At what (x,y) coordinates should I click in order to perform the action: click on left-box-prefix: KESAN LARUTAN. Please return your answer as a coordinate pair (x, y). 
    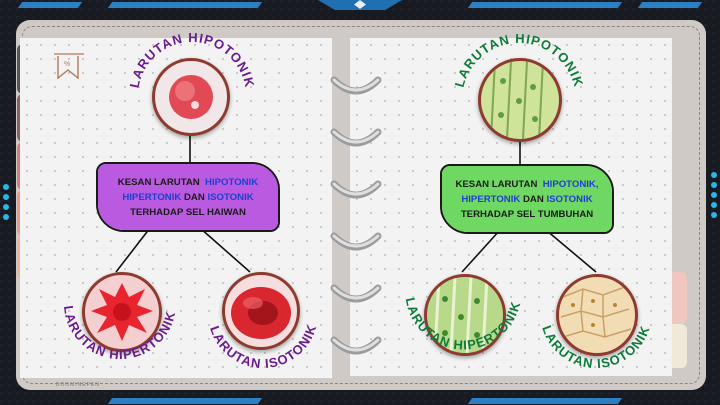
    Looking at the image, I should click on (158, 182).